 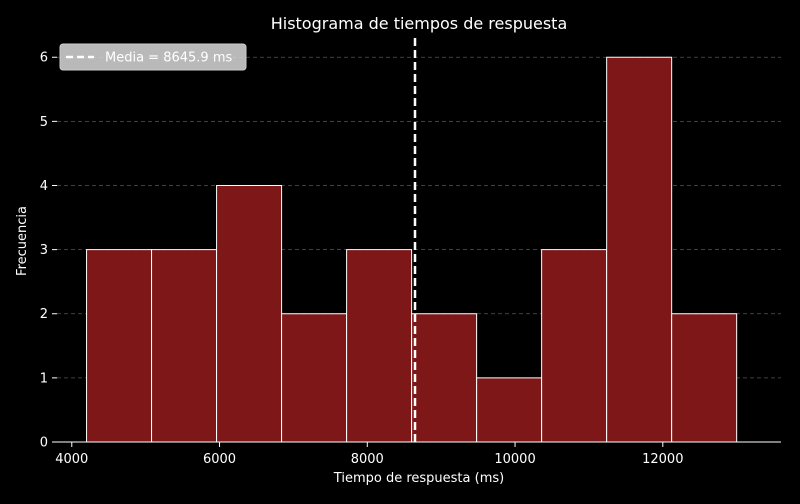 I want to click on y-axis-label: Frecuencia, so click(x=22, y=241).